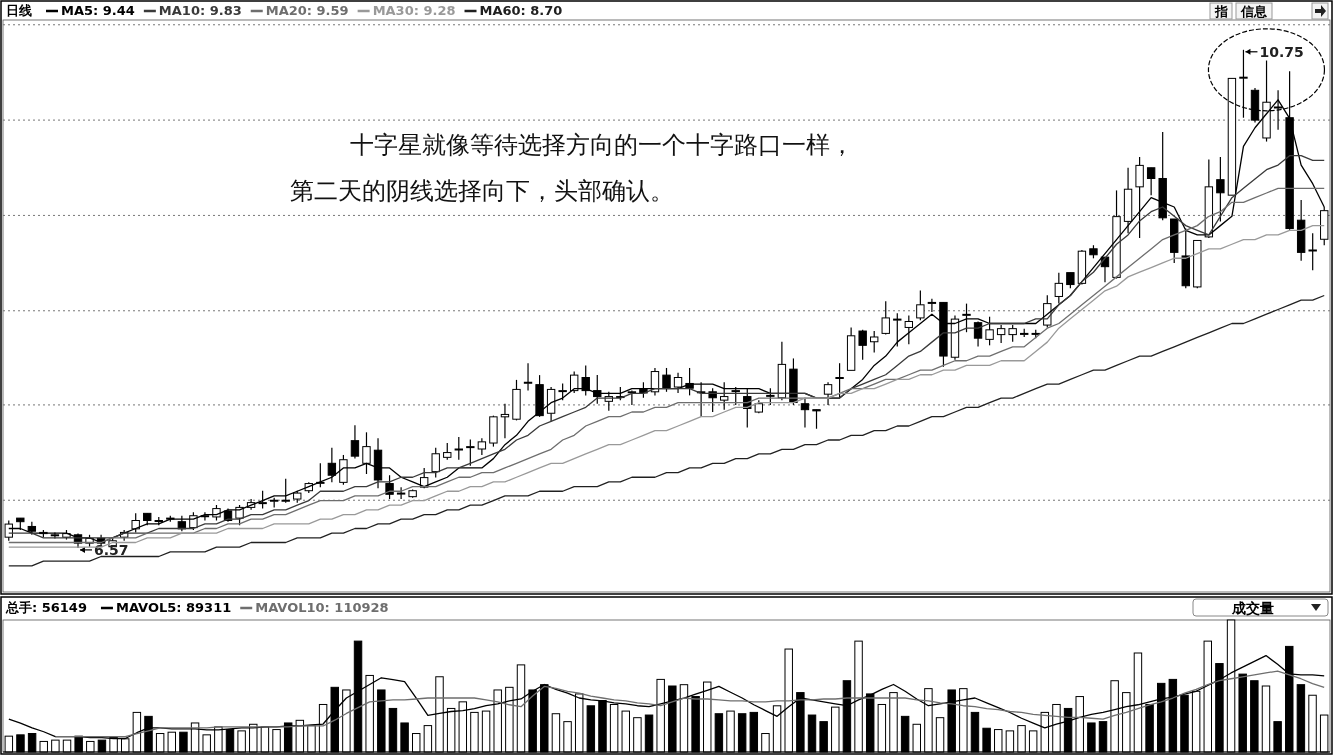  Describe the element at coordinates (1220, 11) in the screenshot. I see `text: 指` at that location.